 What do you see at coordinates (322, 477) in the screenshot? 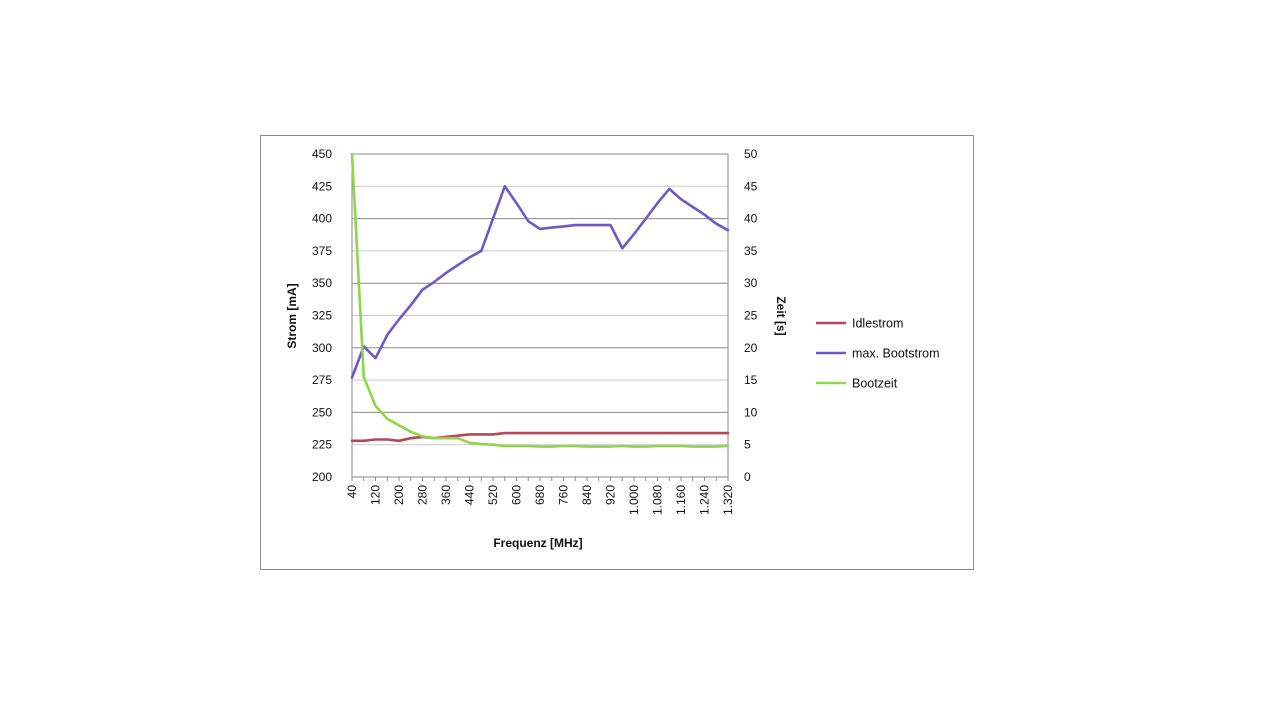
I see `y-left-tick-label: 200` at bounding box center [322, 477].